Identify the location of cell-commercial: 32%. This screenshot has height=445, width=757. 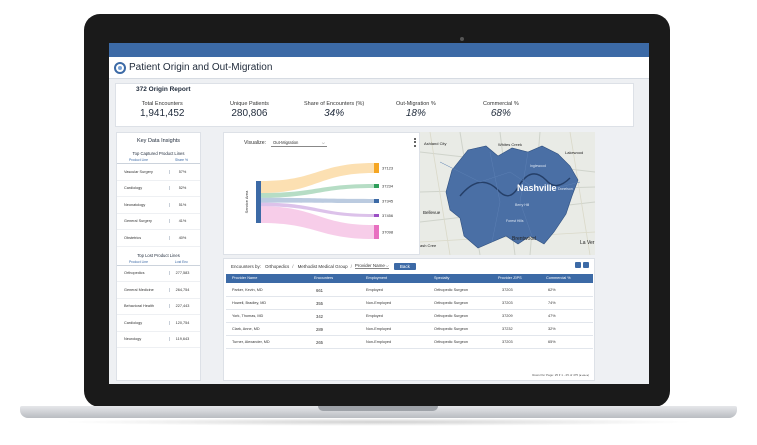
(552, 329).